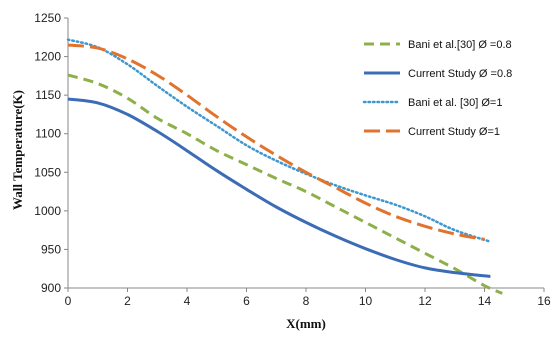 The image size is (553, 337). Describe the element at coordinates (127, 301) in the screenshot. I see `x-tick-label: 2` at that location.